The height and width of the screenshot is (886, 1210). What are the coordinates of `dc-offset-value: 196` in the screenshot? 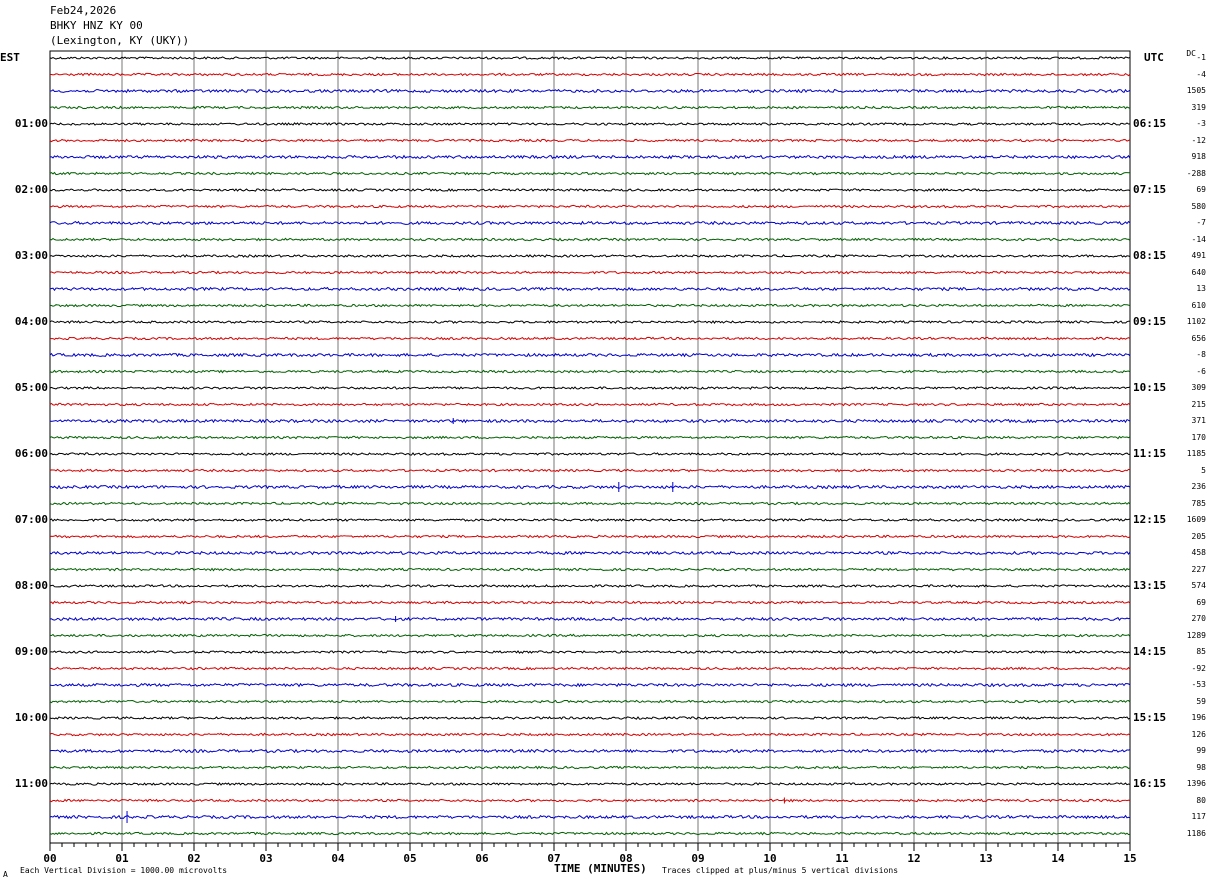 It's located at (1198, 717).